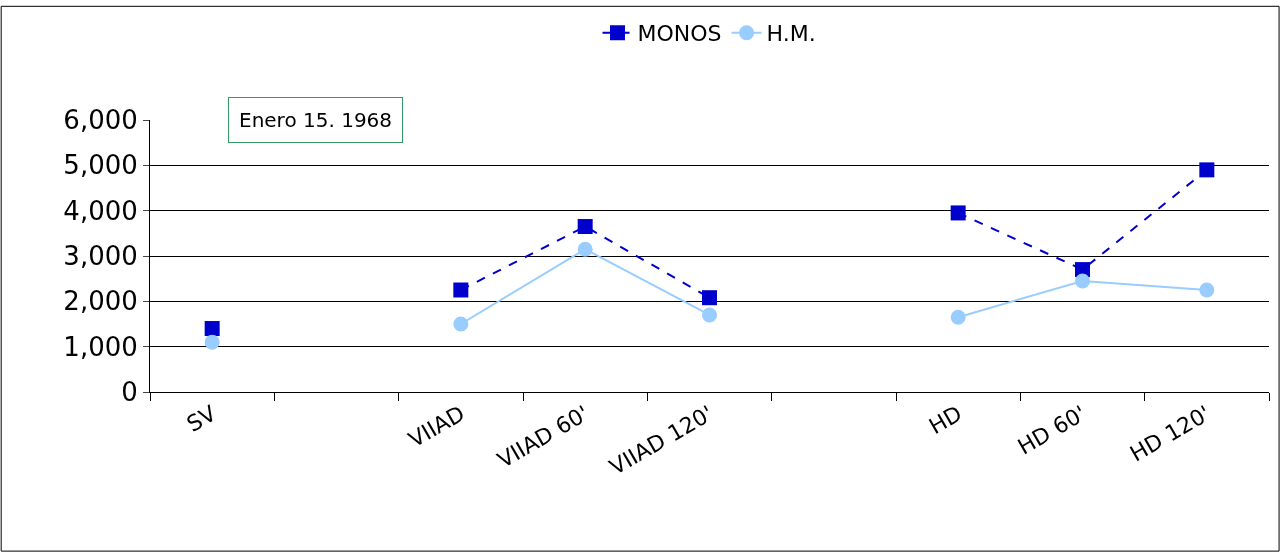 The width and height of the screenshot is (1281, 554). I want to click on x-tick-label: VIIAD 60', so click(543, 436).